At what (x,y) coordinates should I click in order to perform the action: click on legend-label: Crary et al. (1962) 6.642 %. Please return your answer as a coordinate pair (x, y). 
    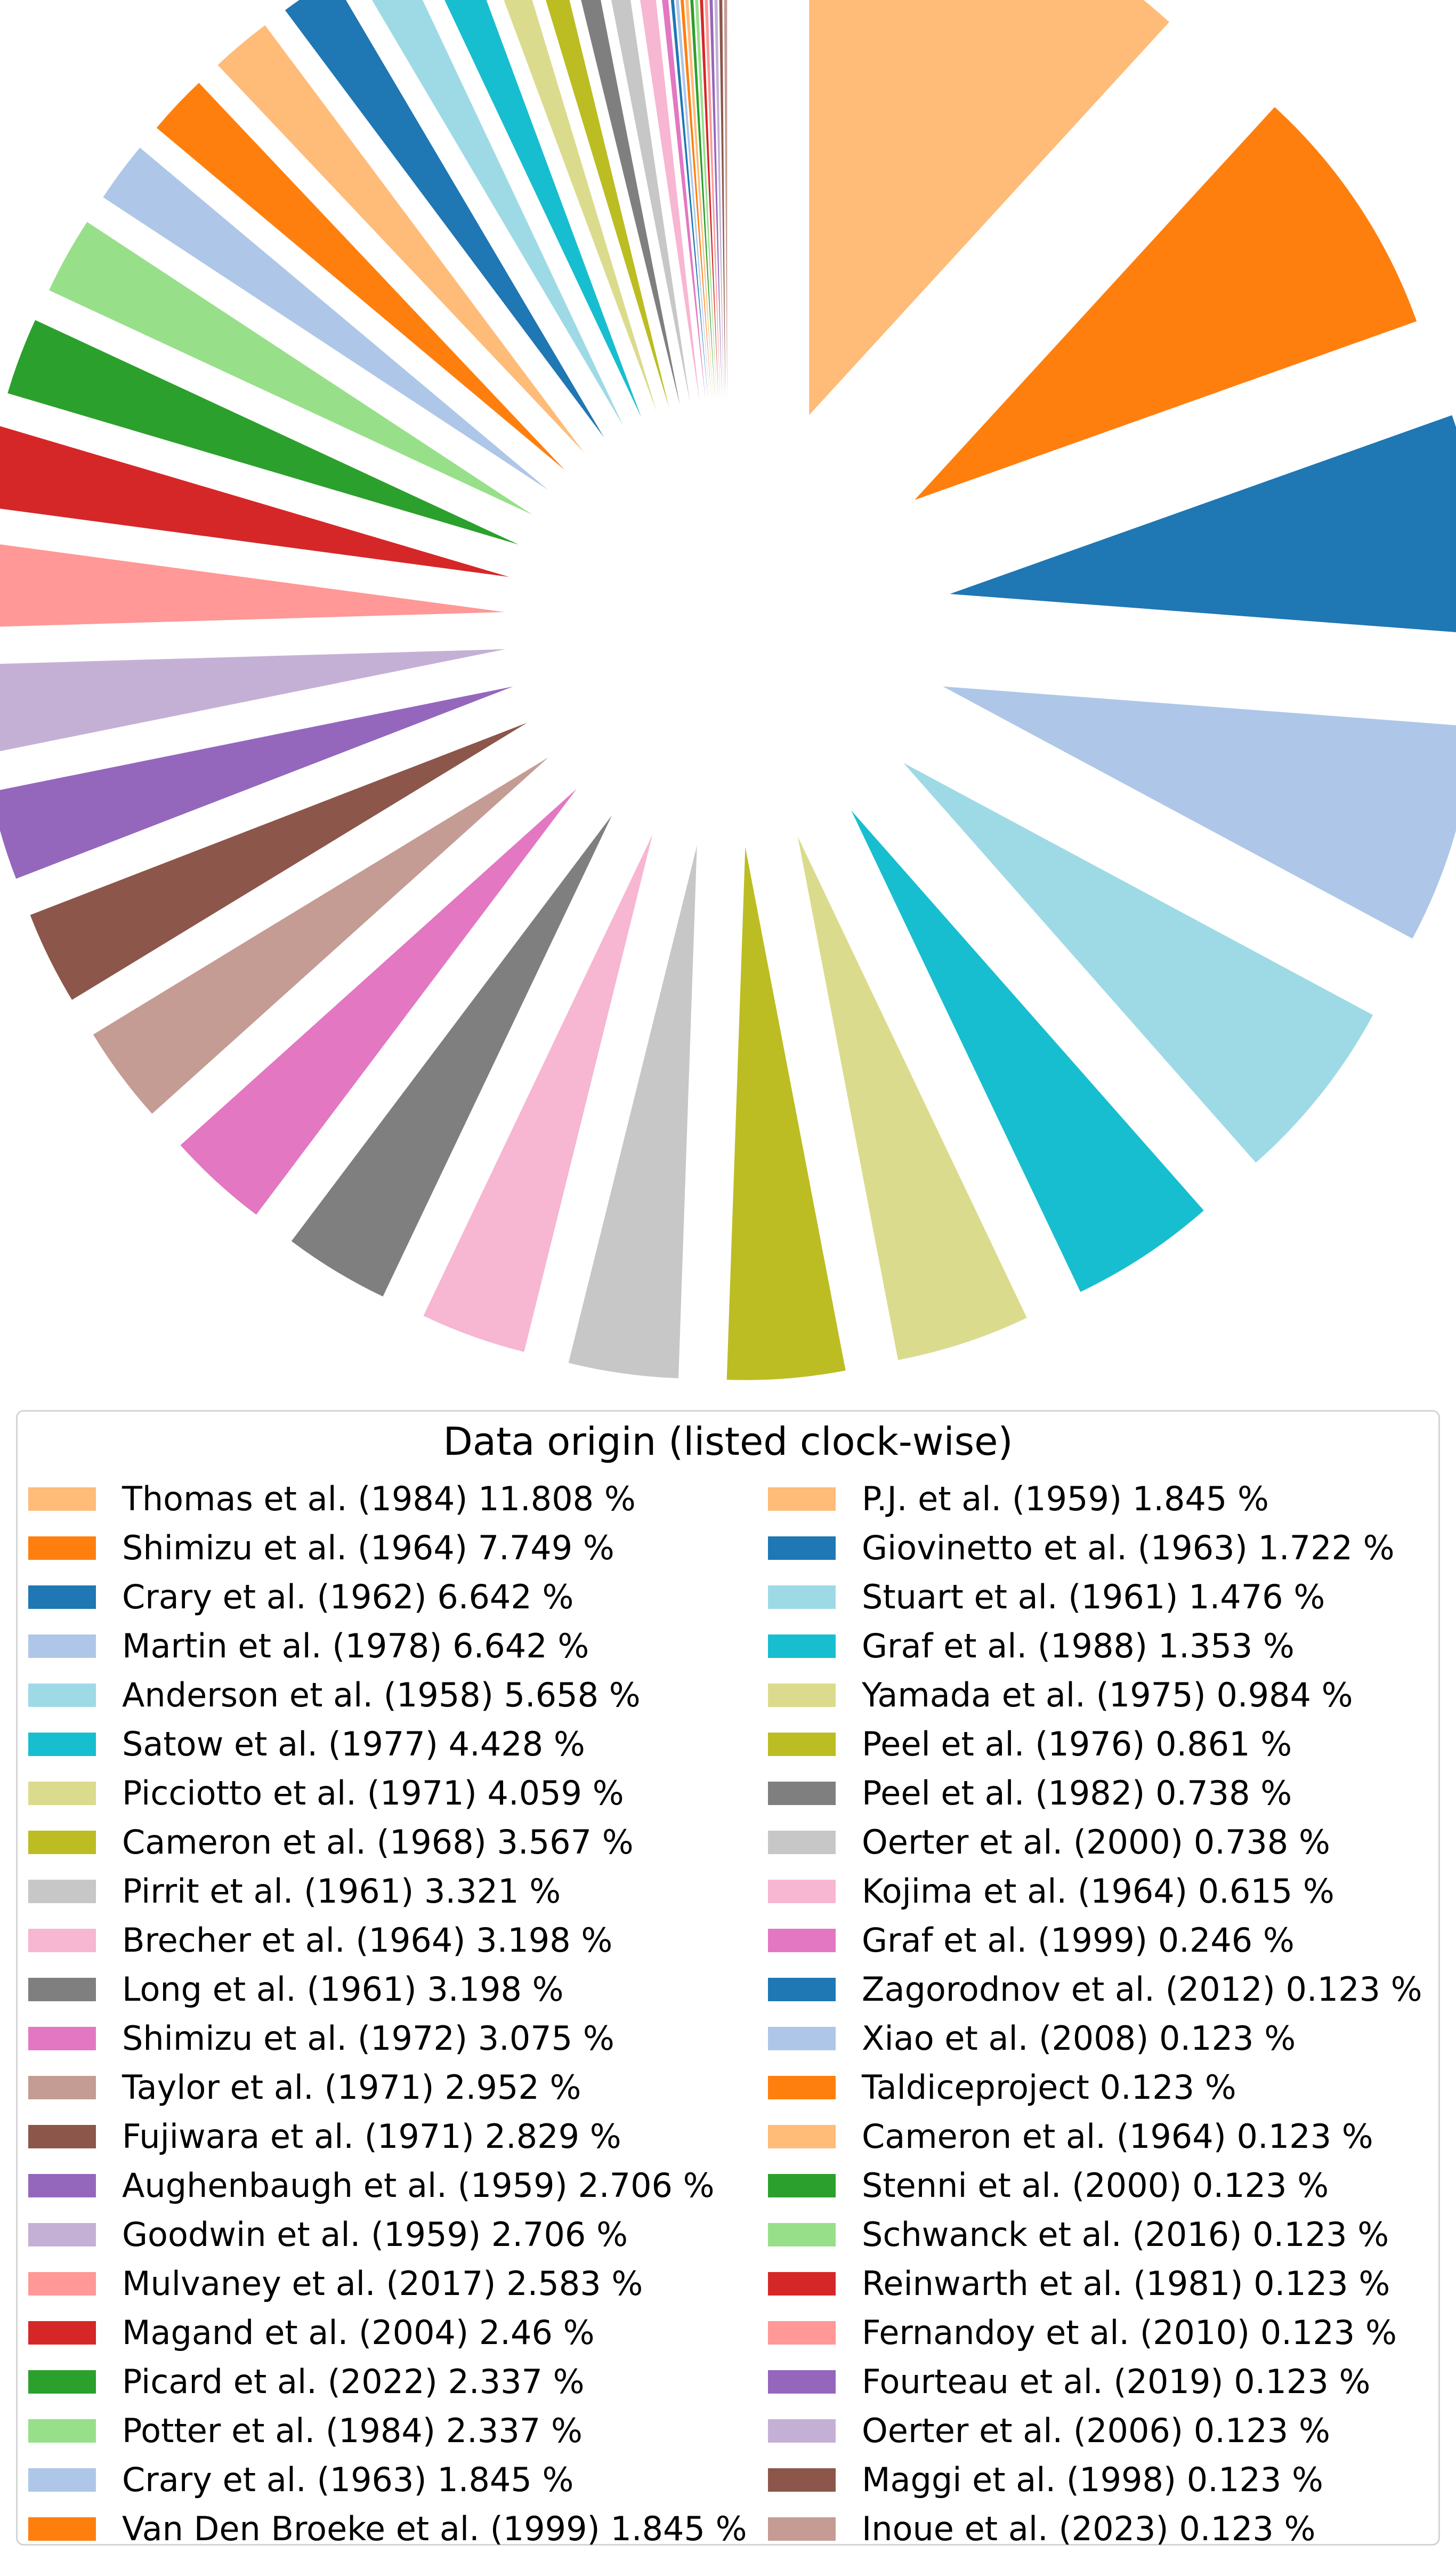
    Looking at the image, I should click on (348, 1596).